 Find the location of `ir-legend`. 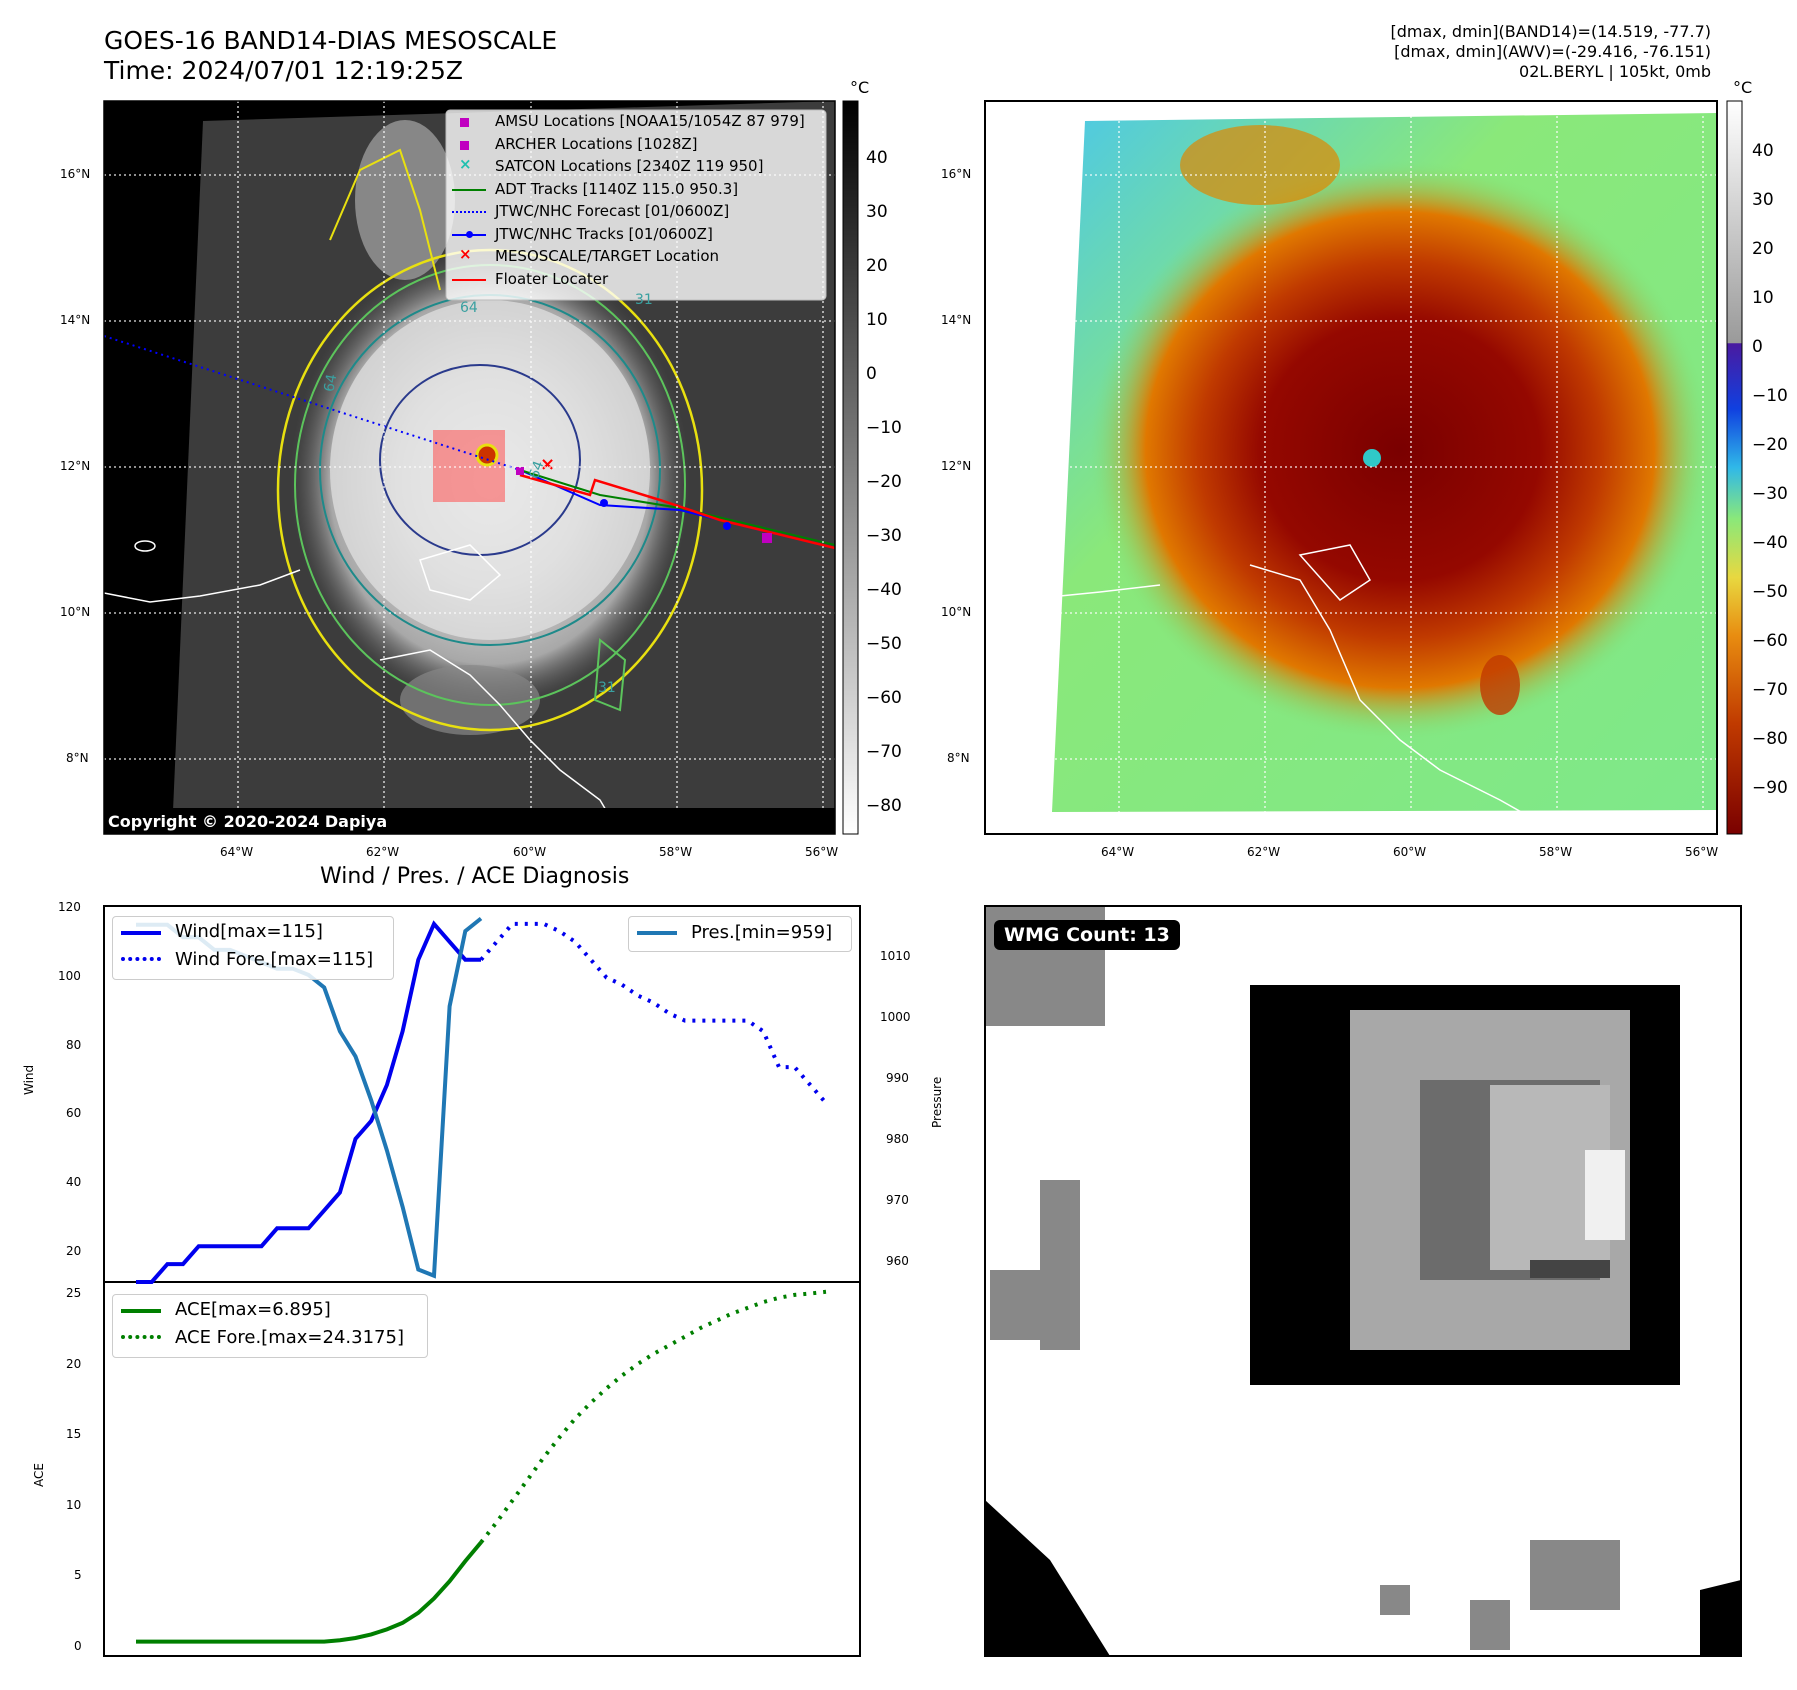

ir-legend is located at coordinates (636, 205).